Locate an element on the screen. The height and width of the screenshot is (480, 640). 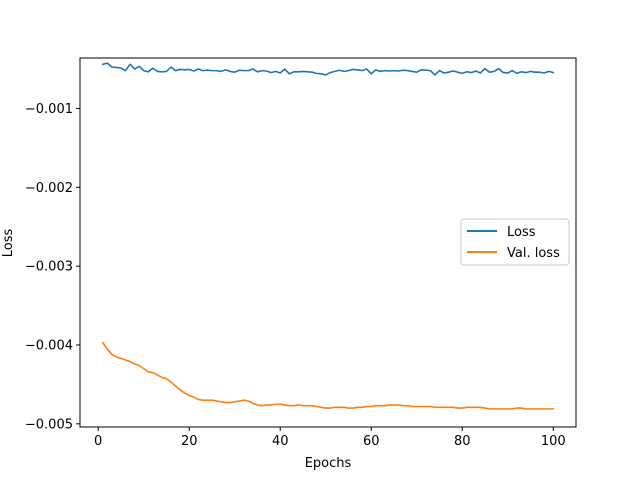
y-axis-ticks: −0.001 −0.002 −0.003 −0.004 −0.005 is located at coordinates (52, 267).